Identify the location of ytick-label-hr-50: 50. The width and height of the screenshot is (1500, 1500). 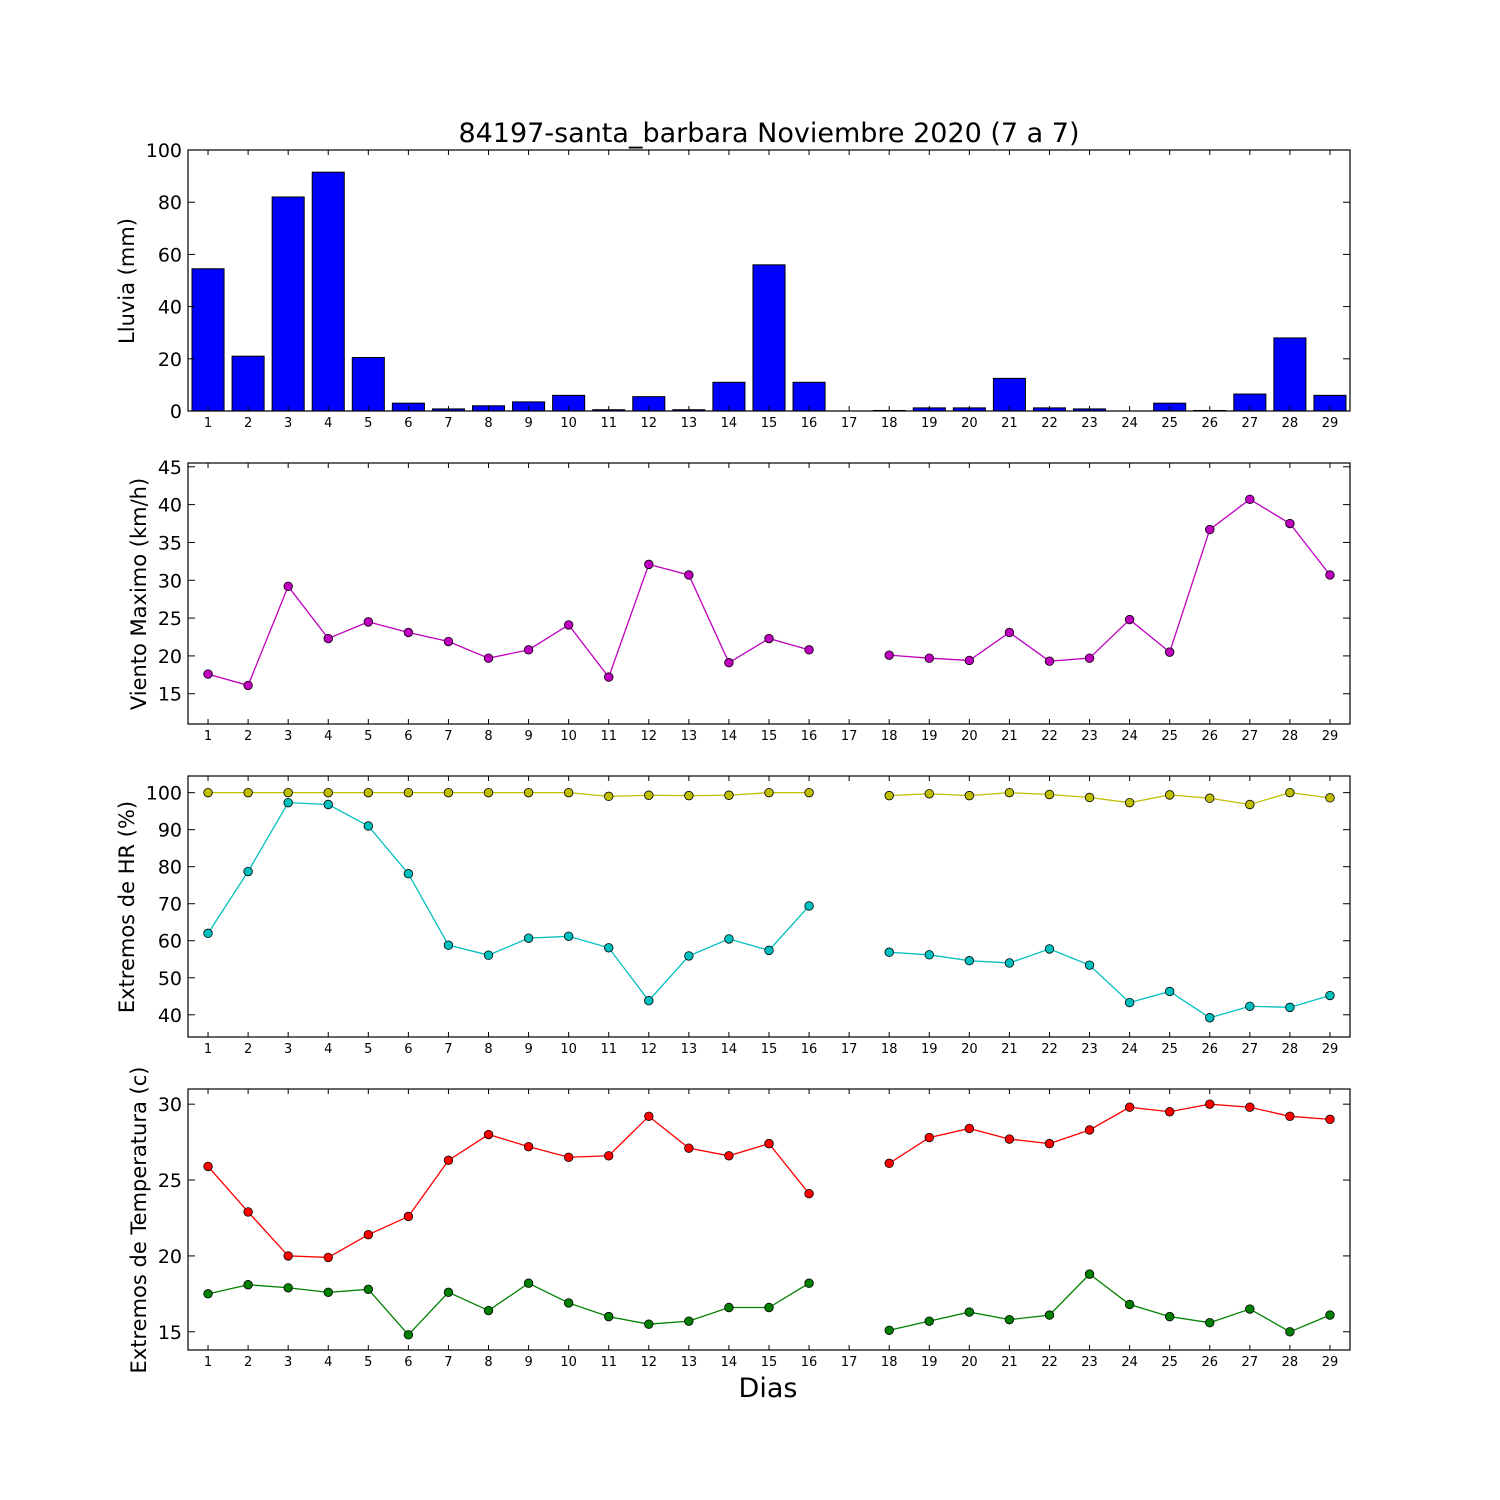
(170, 979).